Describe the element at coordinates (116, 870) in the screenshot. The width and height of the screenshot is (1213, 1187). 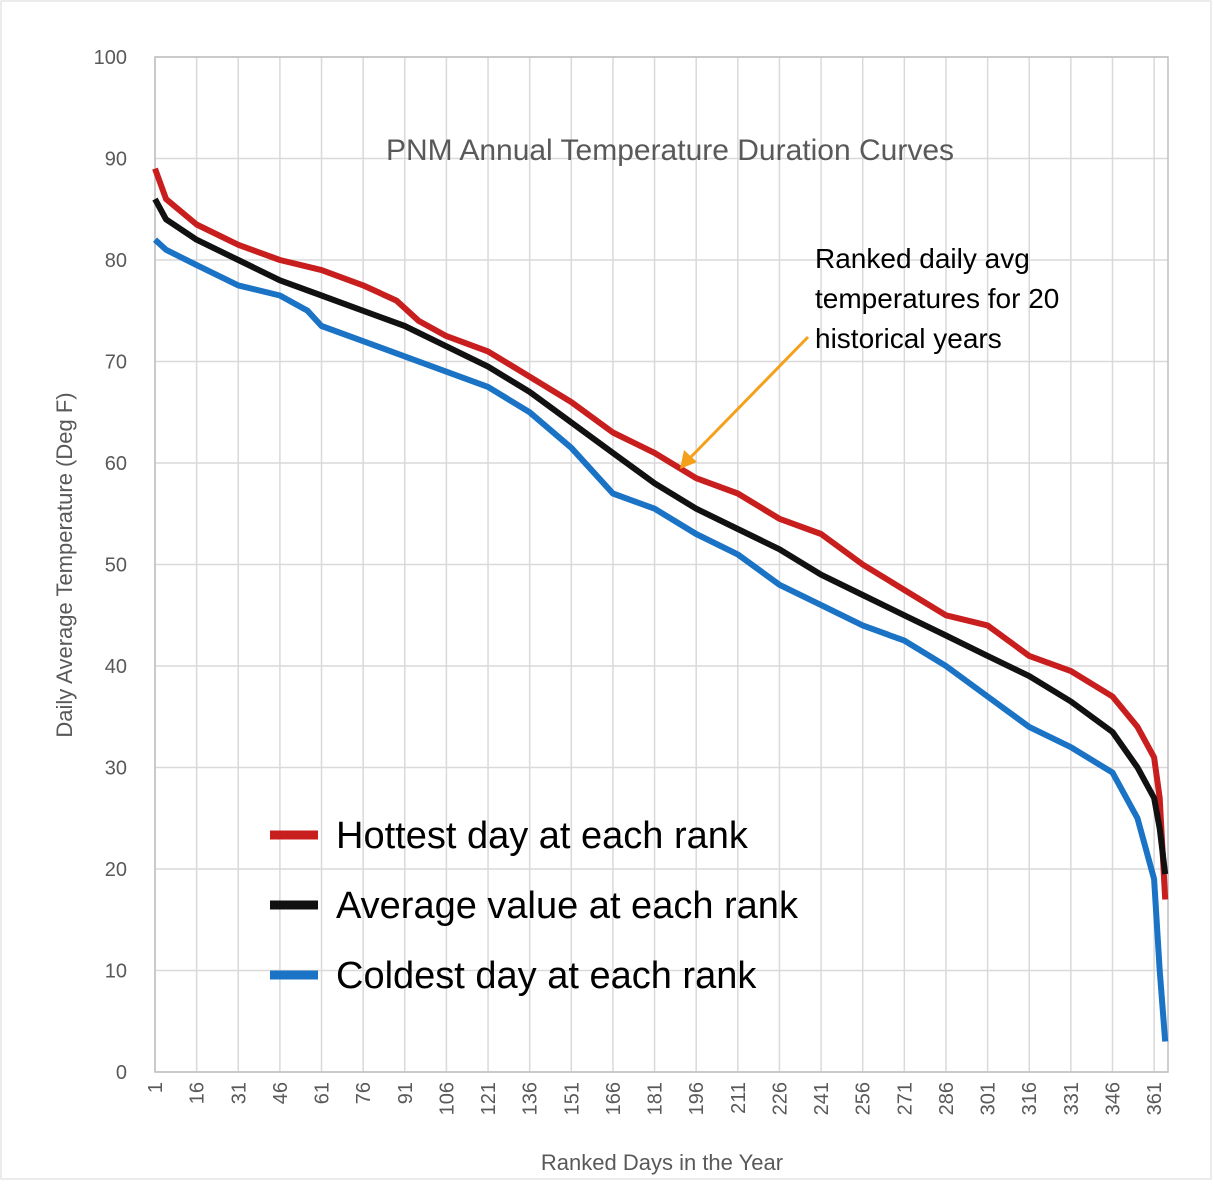
I see `y-tick-label: 20` at that location.